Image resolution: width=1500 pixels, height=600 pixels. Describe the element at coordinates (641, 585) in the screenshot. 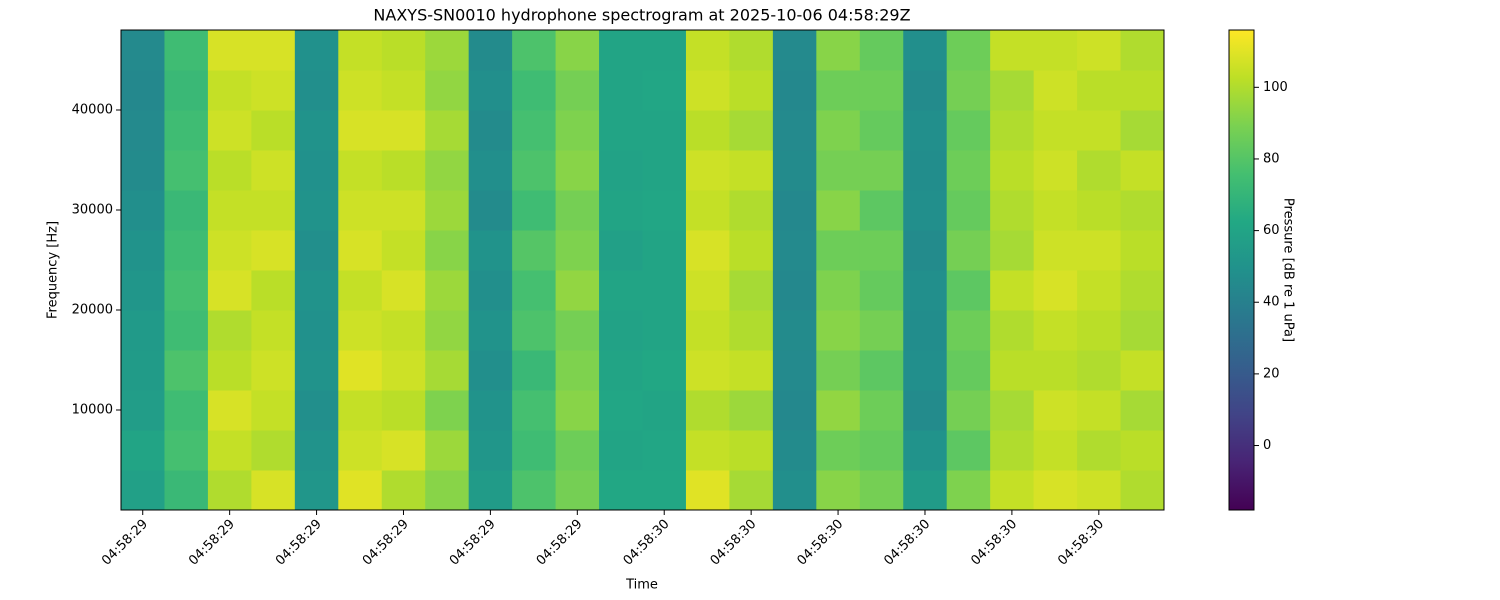

I see `x-axis-label: Time` at that location.